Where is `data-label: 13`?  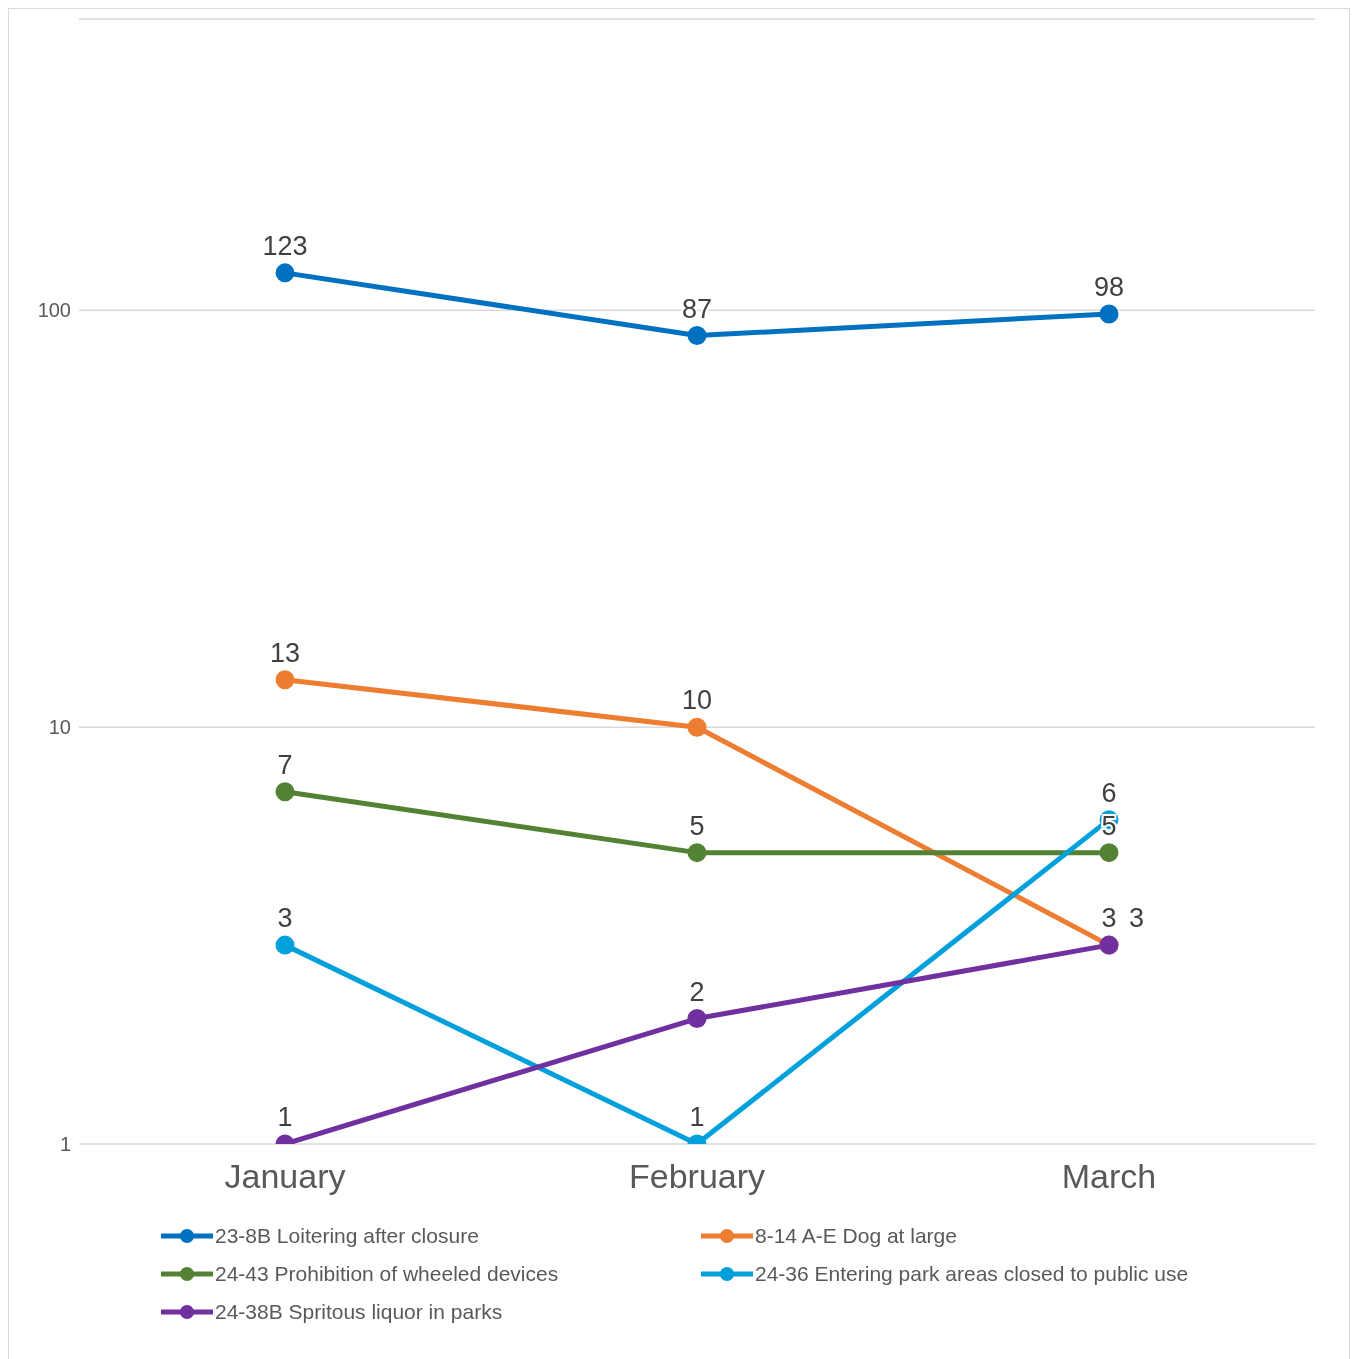
data-label: 13 is located at coordinates (285, 652).